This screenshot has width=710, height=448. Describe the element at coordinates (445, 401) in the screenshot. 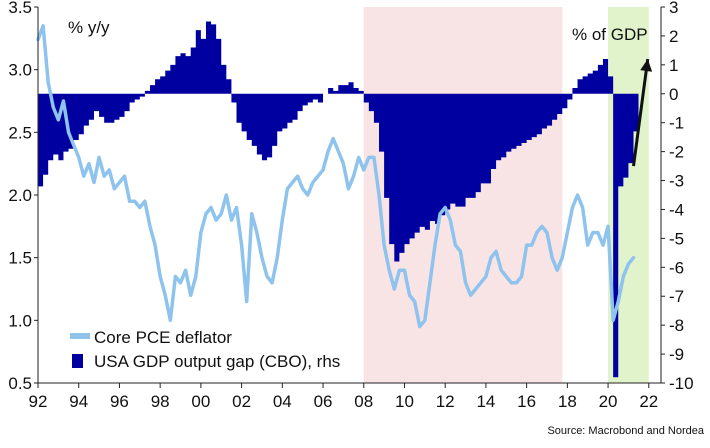

I see `x-tick-label-10: 12` at that location.